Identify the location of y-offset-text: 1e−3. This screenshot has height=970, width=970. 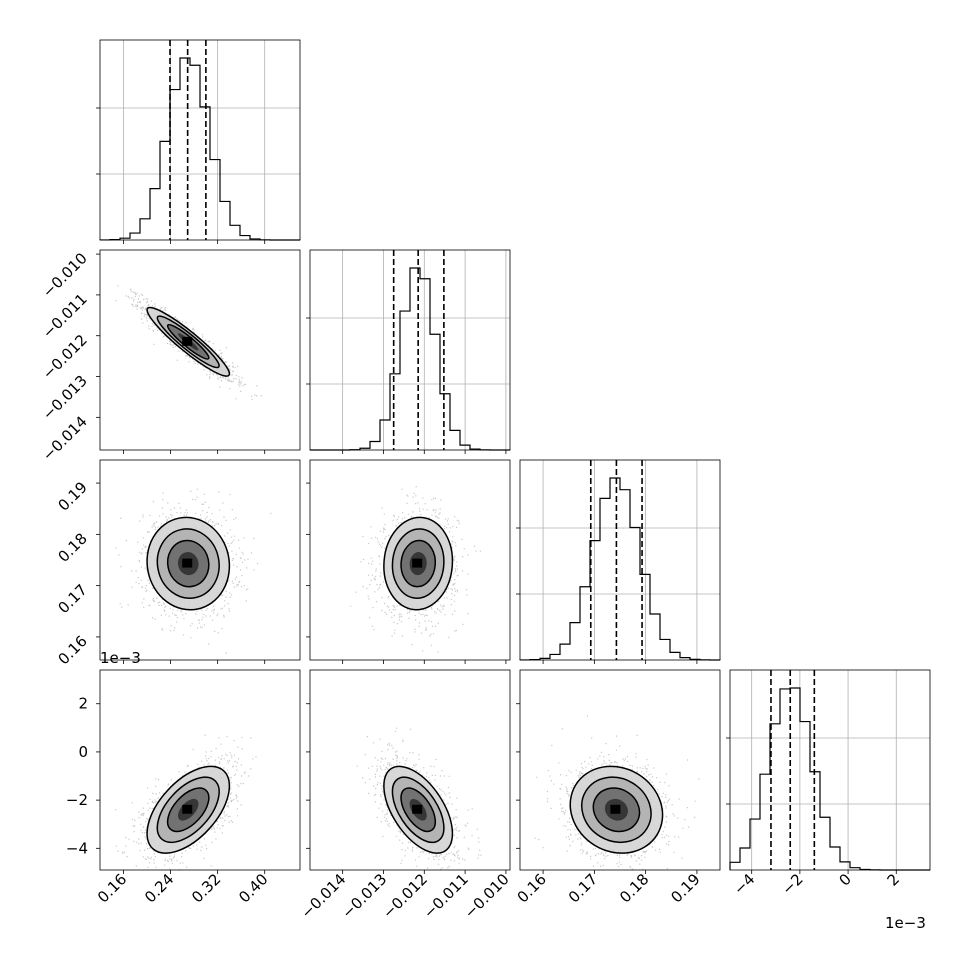
(120, 658).